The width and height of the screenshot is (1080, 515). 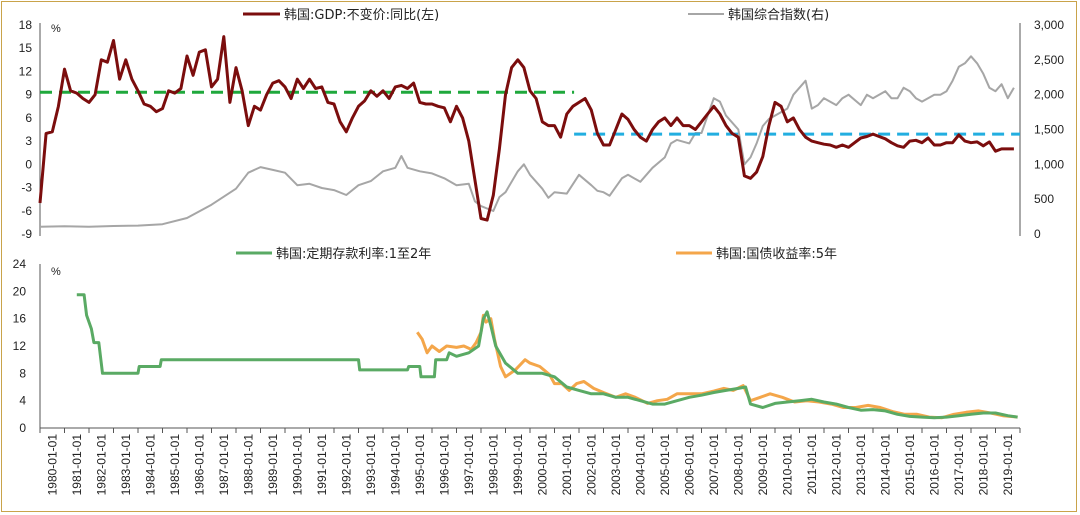 I want to click on y-tick-label: 15, so click(x=26, y=48).